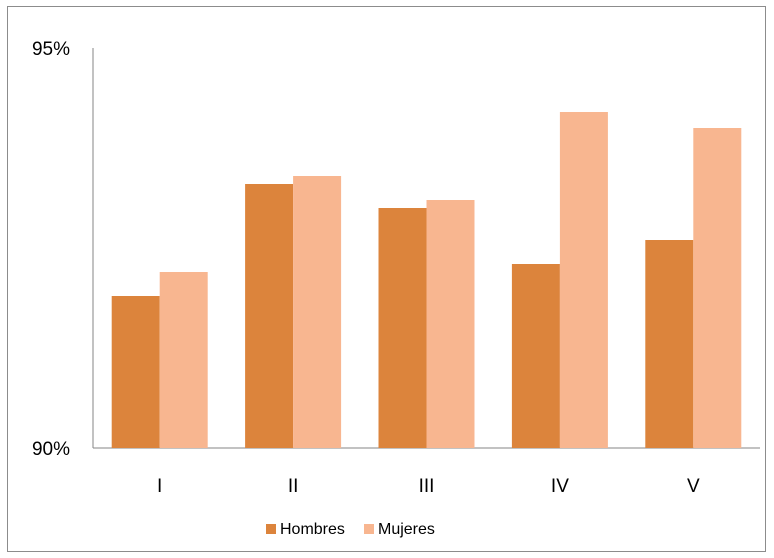 The image size is (774, 558). I want to click on x-tick-label: III, so click(427, 486).